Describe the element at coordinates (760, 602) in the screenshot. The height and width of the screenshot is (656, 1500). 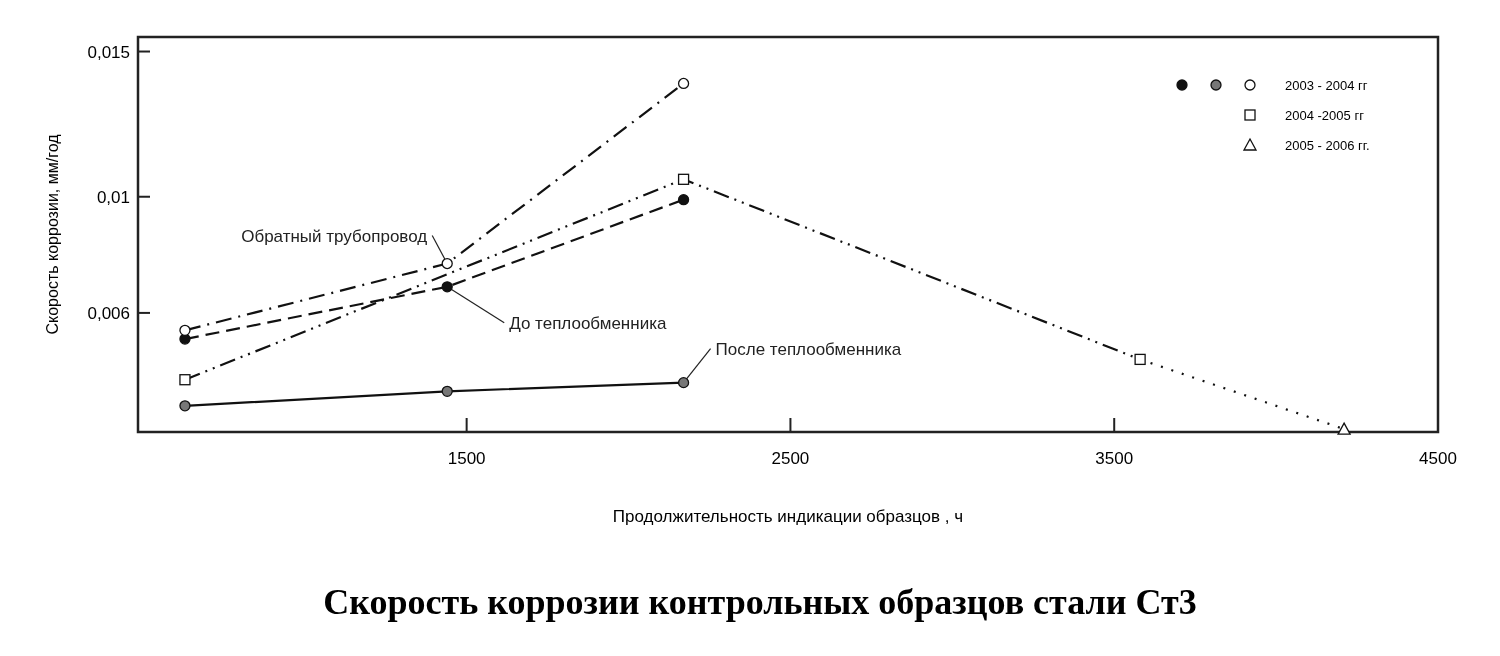
I see `text: Скорость коррозии контрольных образцов стали Ст3` at that location.